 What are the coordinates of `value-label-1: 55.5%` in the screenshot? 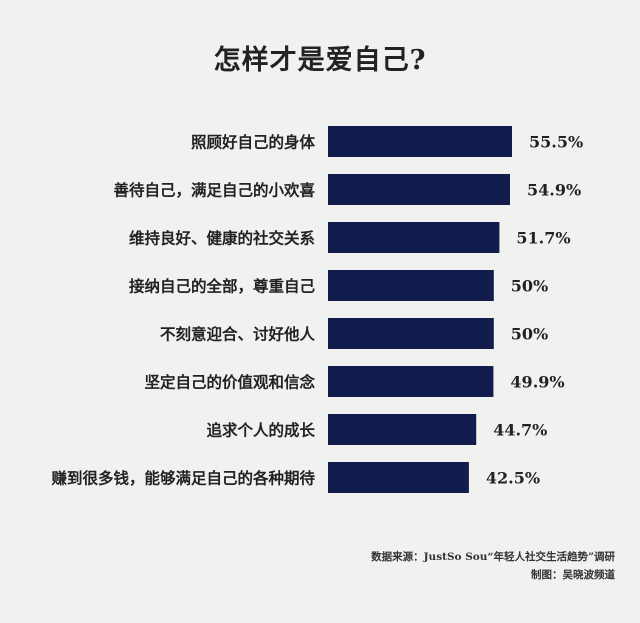 It's located at (556, 142).